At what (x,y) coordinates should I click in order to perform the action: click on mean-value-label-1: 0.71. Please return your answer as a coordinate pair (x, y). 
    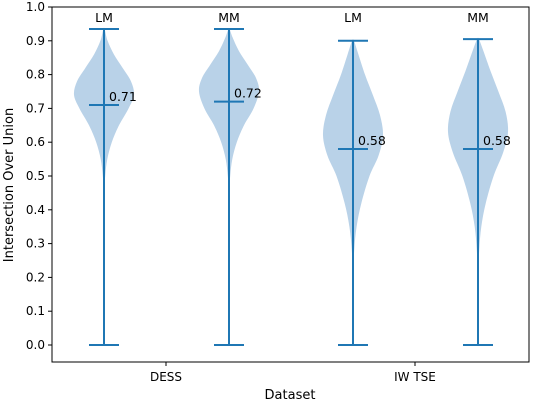
    Looking at the image, I should click on (123, 96).